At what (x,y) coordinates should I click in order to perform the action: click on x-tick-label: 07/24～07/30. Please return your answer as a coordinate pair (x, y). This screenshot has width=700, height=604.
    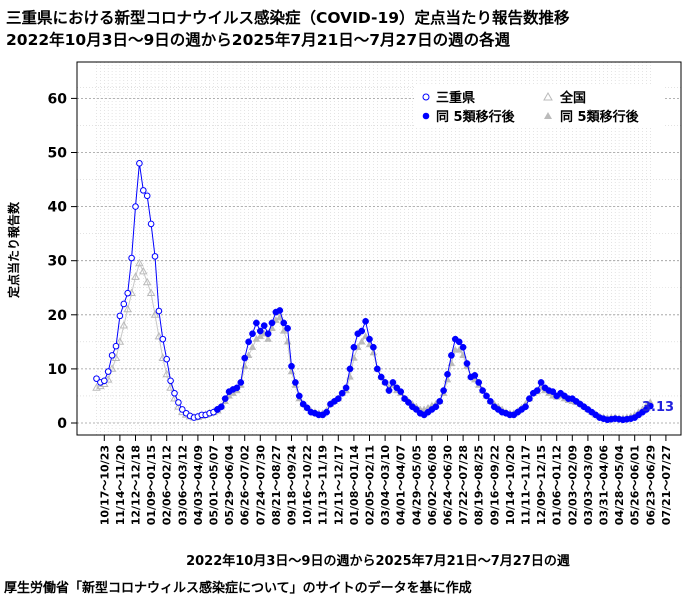
    Looking at the image, I should click on (260, 485).